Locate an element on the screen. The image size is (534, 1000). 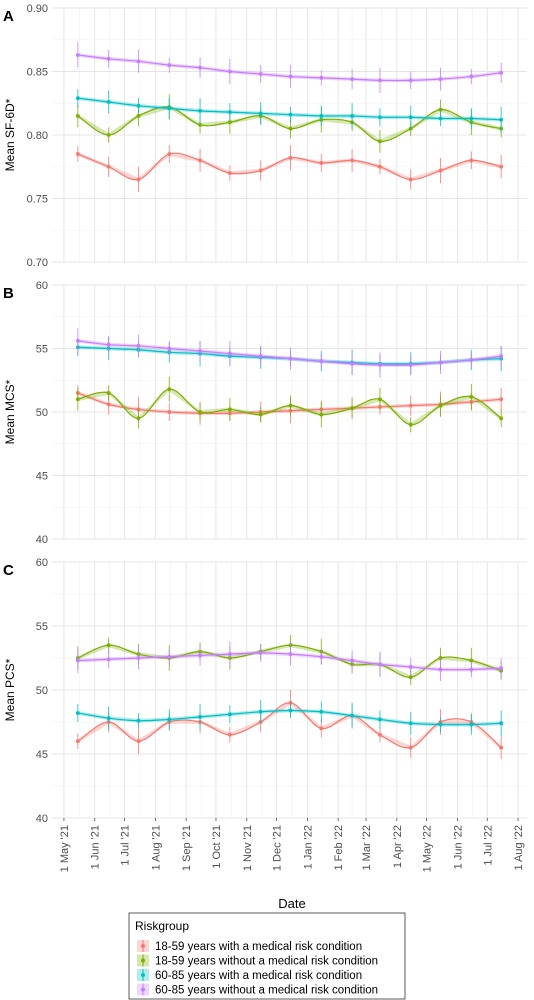
x-tick-label: 1 May '21 is located at coordinates (65, 848).